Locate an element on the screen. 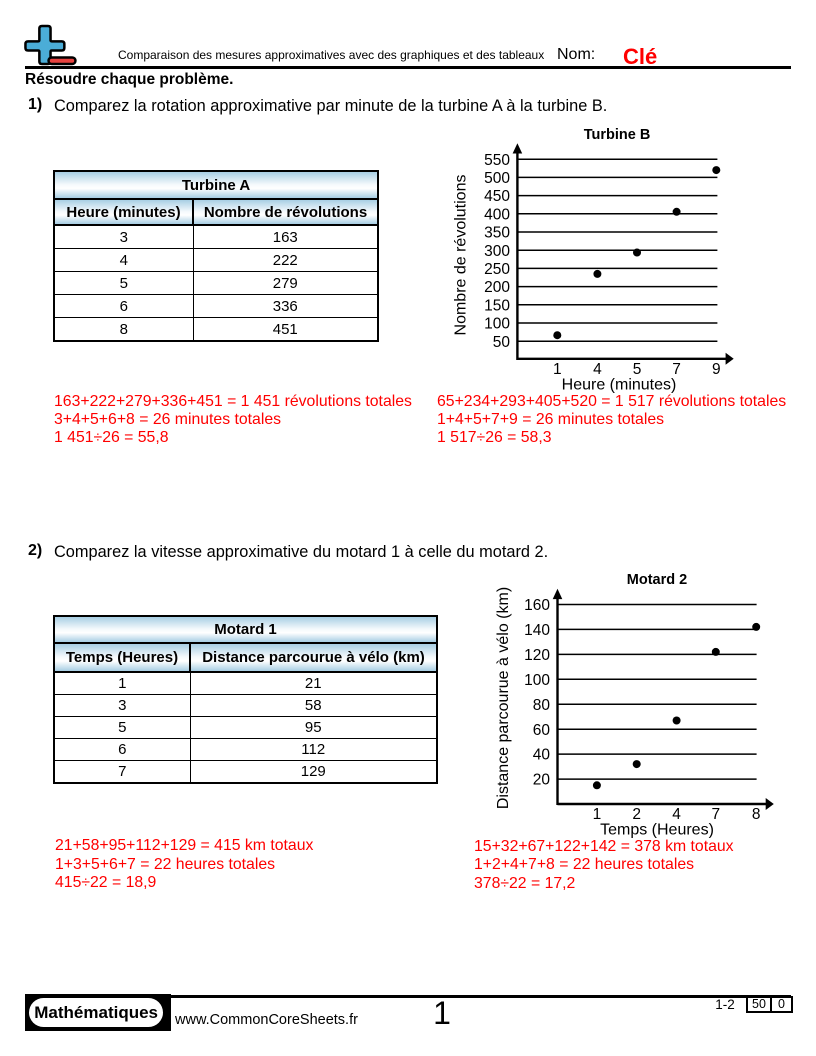 Image resolution: width=816 pixels, height=1056 pixels. svg-text: 40 is located at coordinates (542, 755).